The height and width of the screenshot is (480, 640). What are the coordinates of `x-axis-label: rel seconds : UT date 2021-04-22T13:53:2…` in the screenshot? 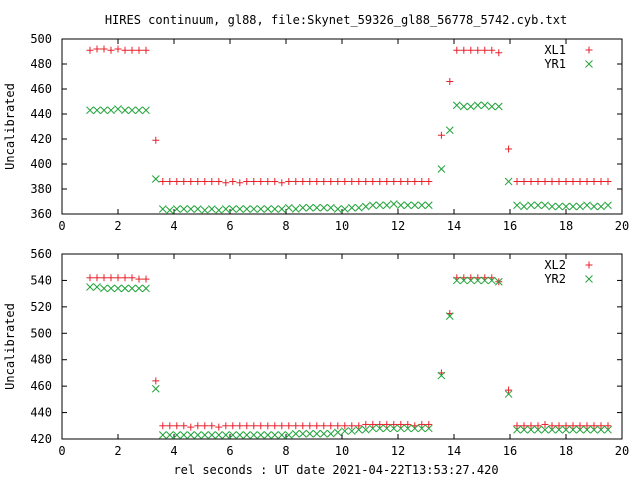 It's located at (335, 470).